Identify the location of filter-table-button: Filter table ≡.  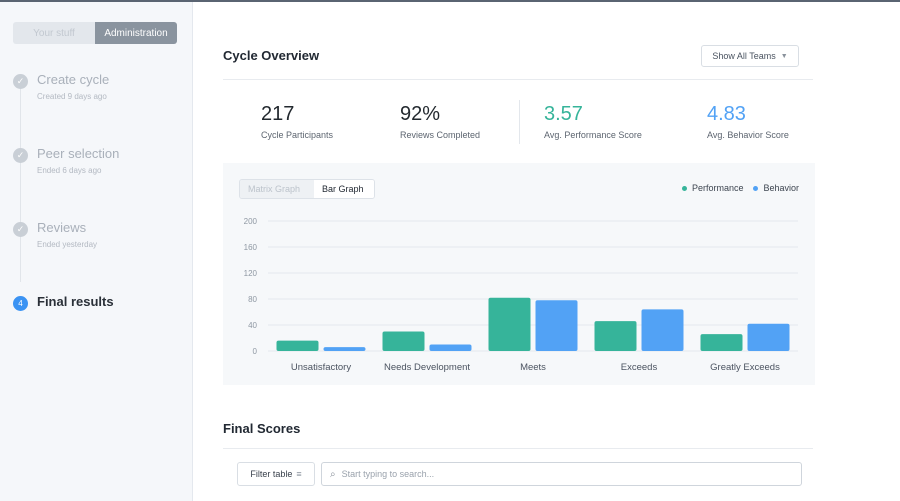
(276, 474).